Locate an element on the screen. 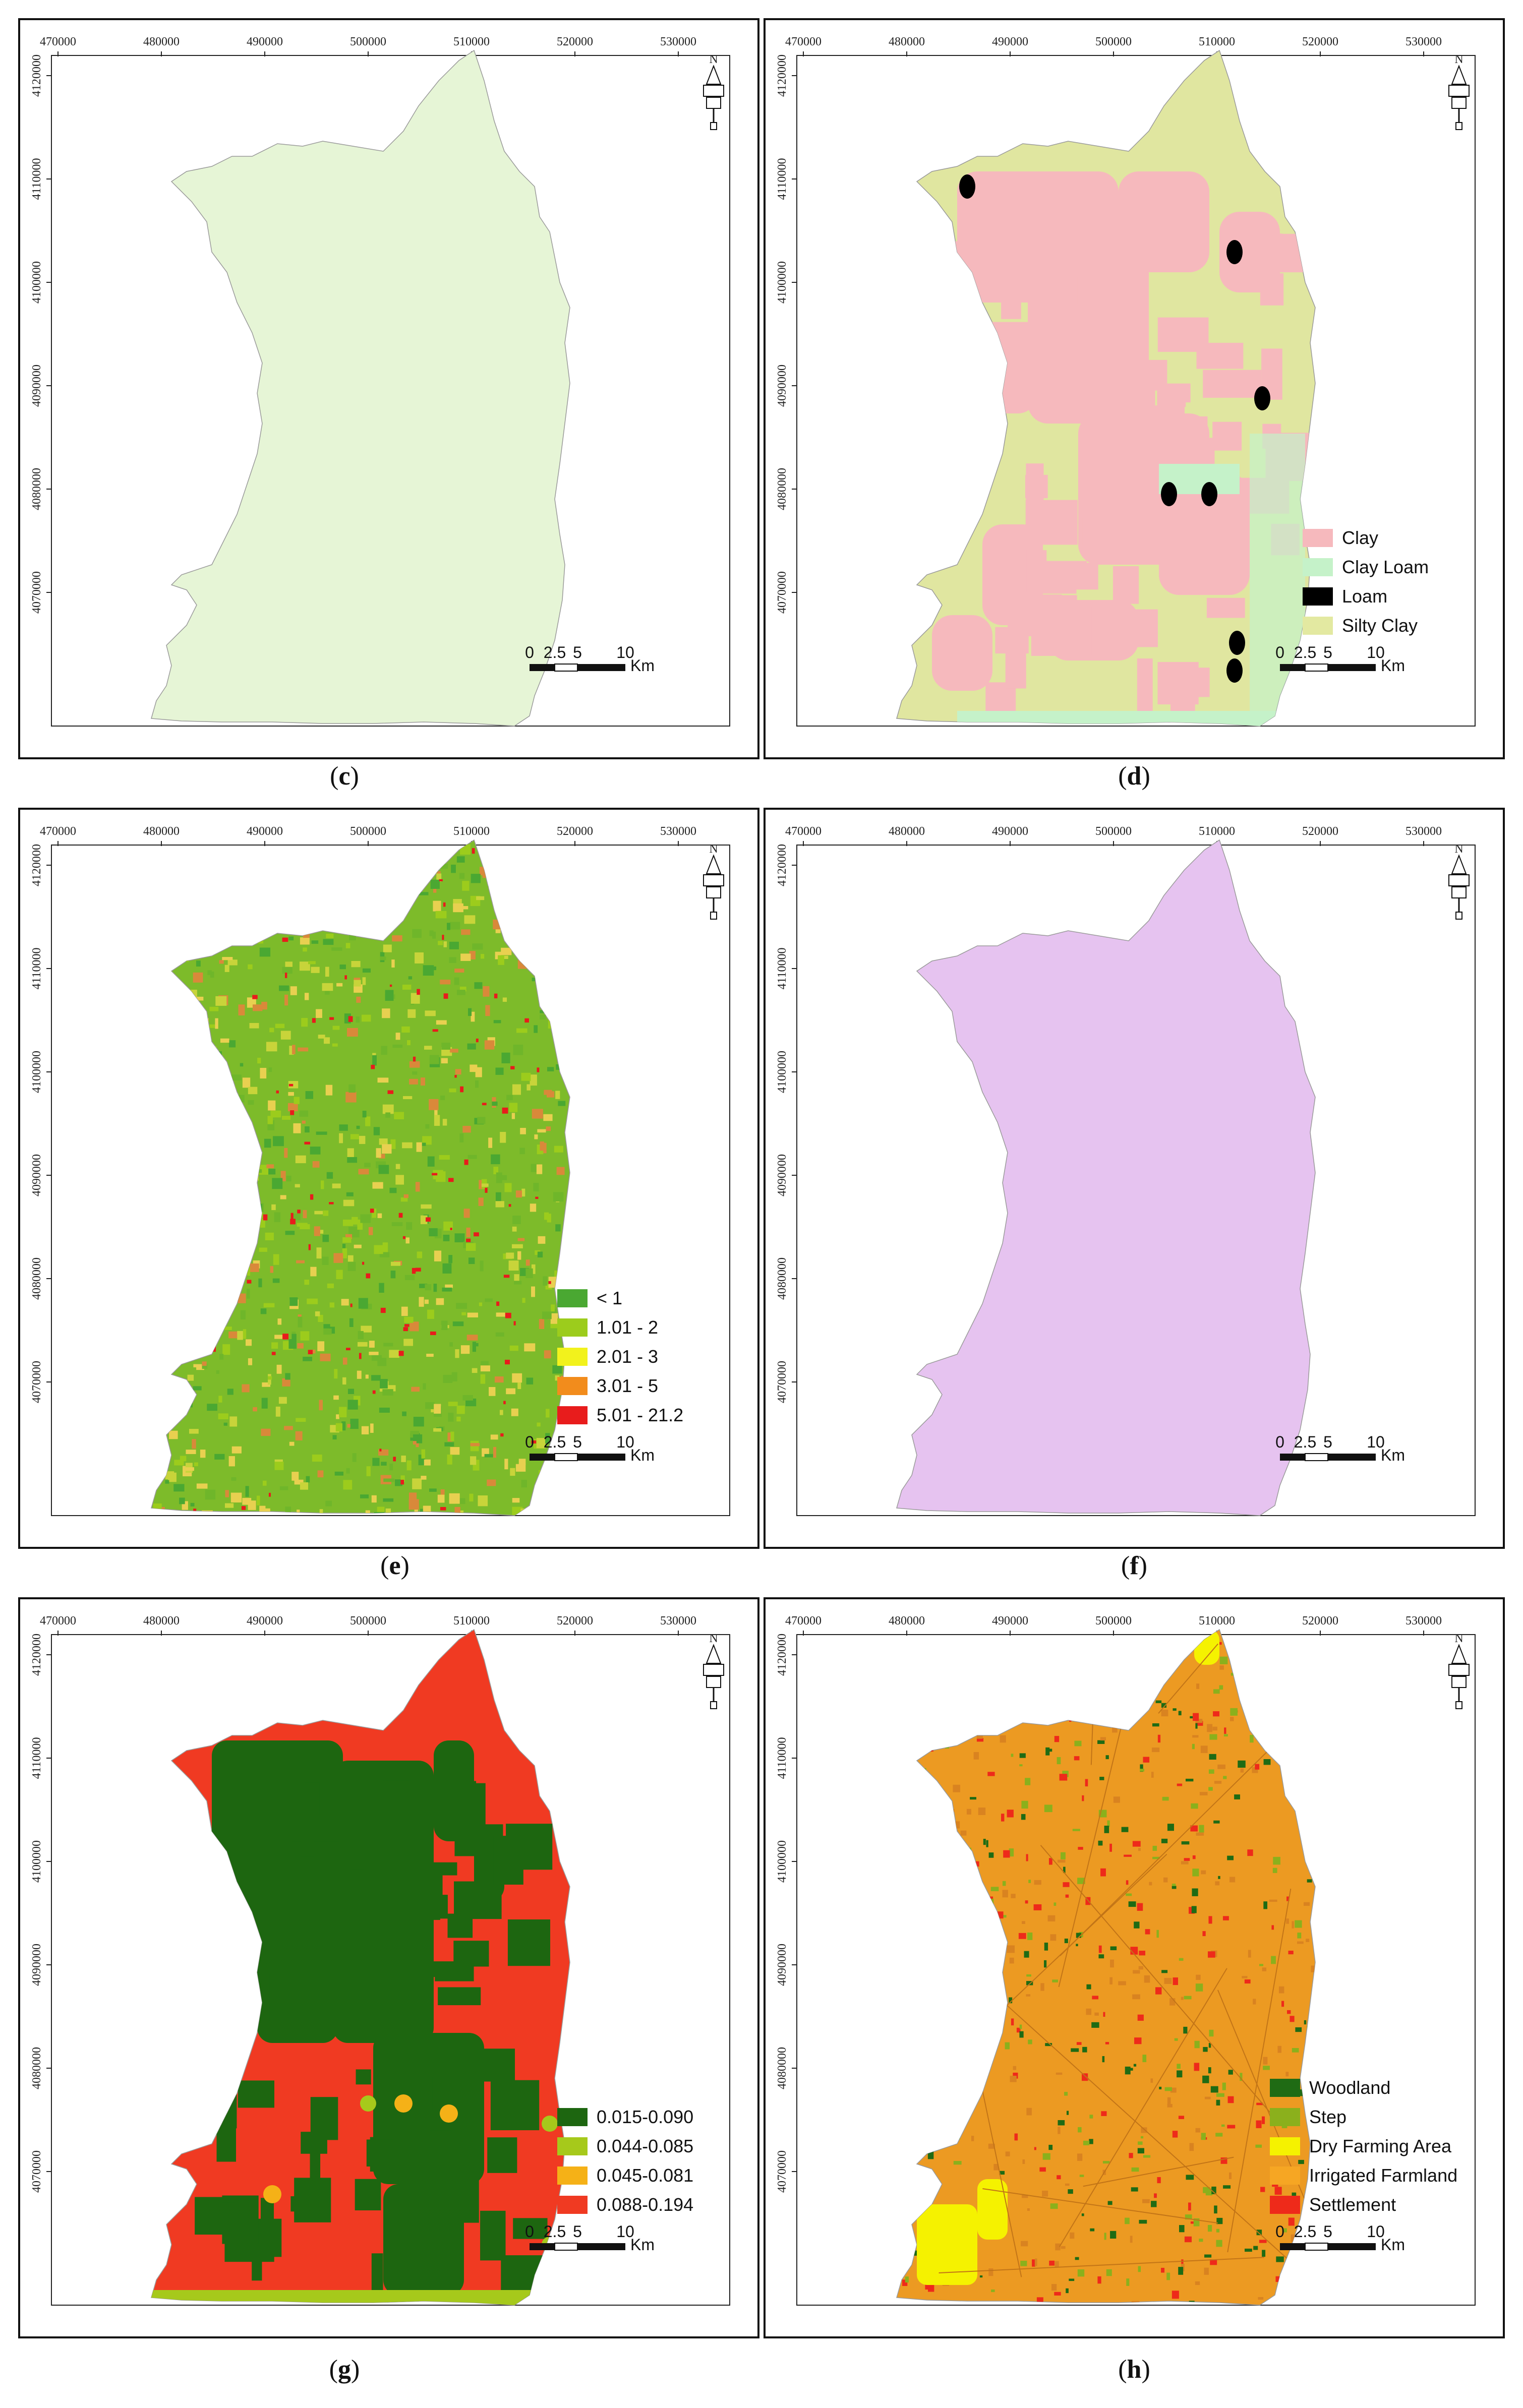  caption-e: (e) is located at coordinates (394, 1565).